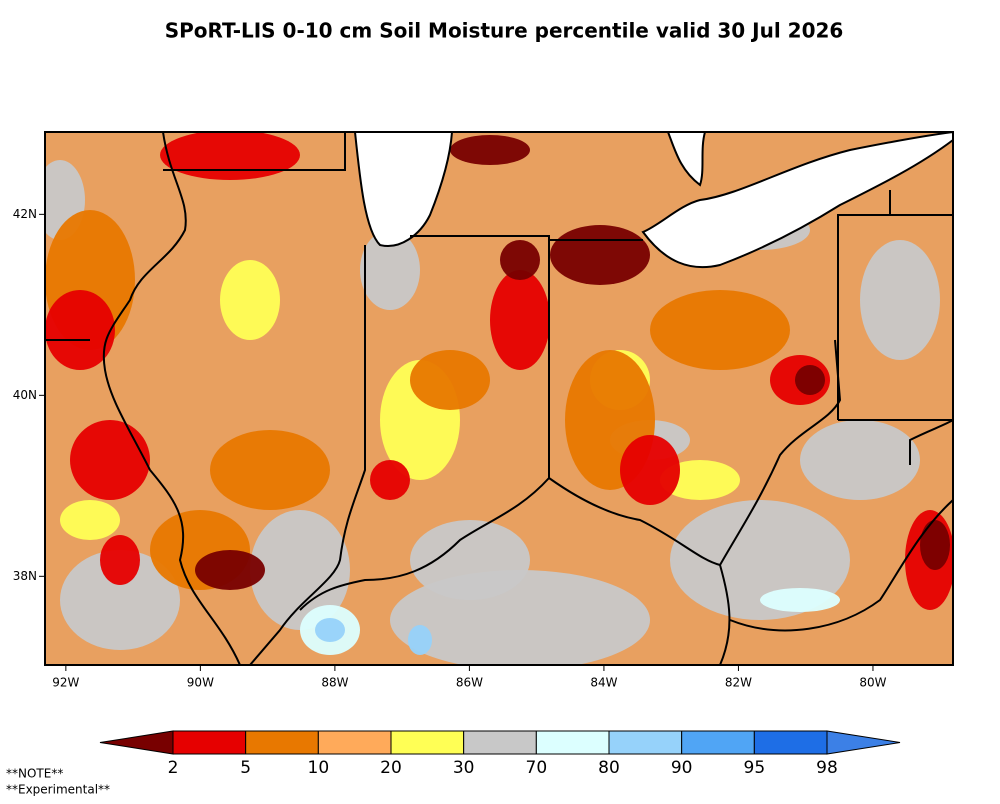  What do you see at coordinates (682, 768) in the screenshot?
I see `colorbar-label: 90` at bounding box center [682, 768].